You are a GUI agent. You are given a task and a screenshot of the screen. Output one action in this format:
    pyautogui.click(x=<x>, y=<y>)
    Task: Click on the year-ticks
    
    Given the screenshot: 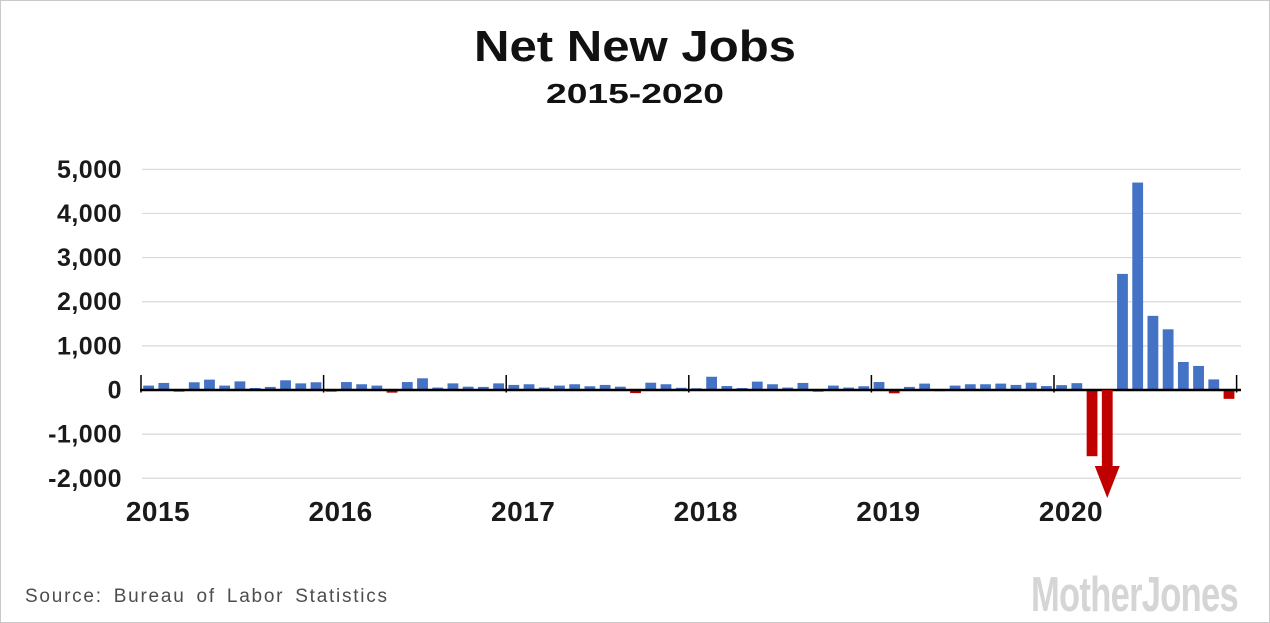 What is the action you would take?
    pyautogui.click(x=689, y=384)
    